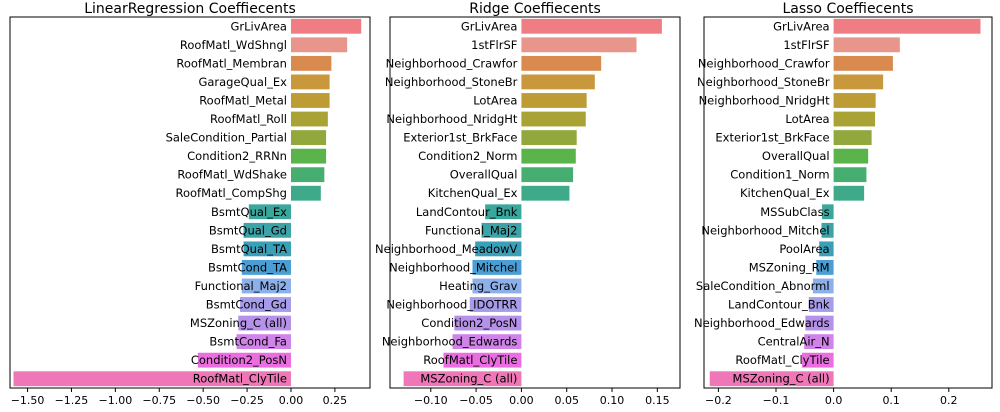 Image resolution: width=1000 pixels, height=412 pixels. What do you see at coordinates (794, 342) in the screenshot?
I see `category-label: CentralAir_N` at bounding box center [794, 342].